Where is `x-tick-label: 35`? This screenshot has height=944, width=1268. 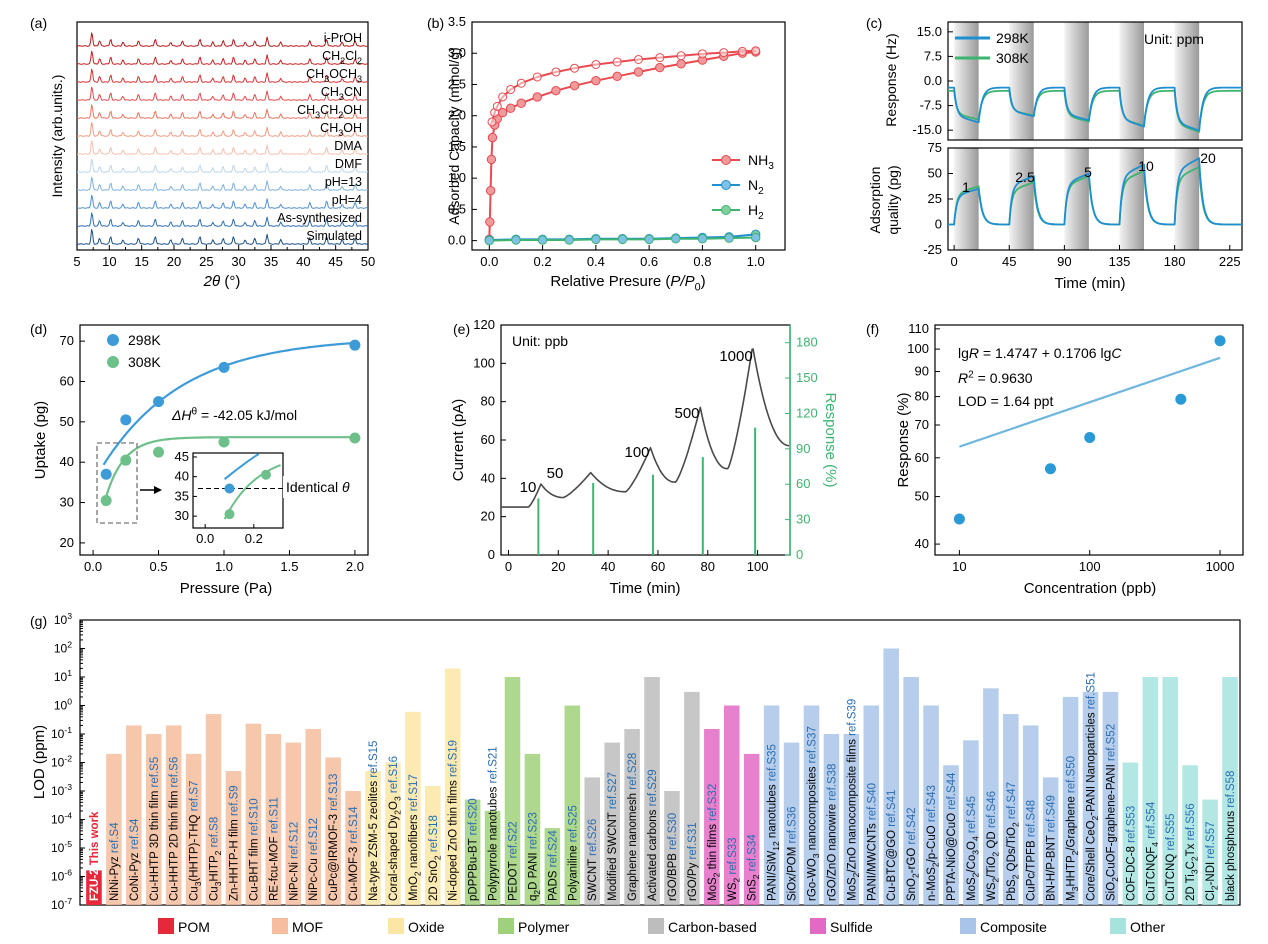
x-tick-label: 35 is located at coordinates (271, 261).